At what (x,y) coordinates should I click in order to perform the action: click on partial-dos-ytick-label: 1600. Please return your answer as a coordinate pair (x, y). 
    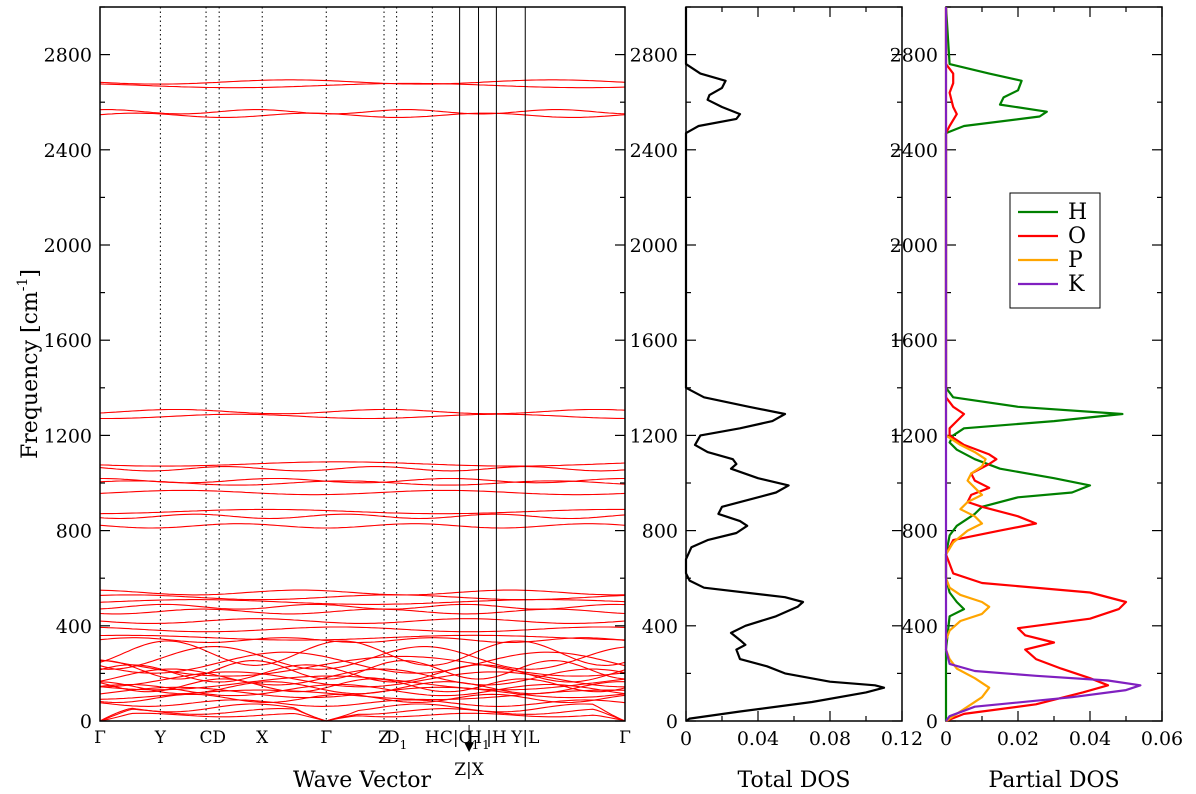
    Looking at the image, I should click on (914, 341).